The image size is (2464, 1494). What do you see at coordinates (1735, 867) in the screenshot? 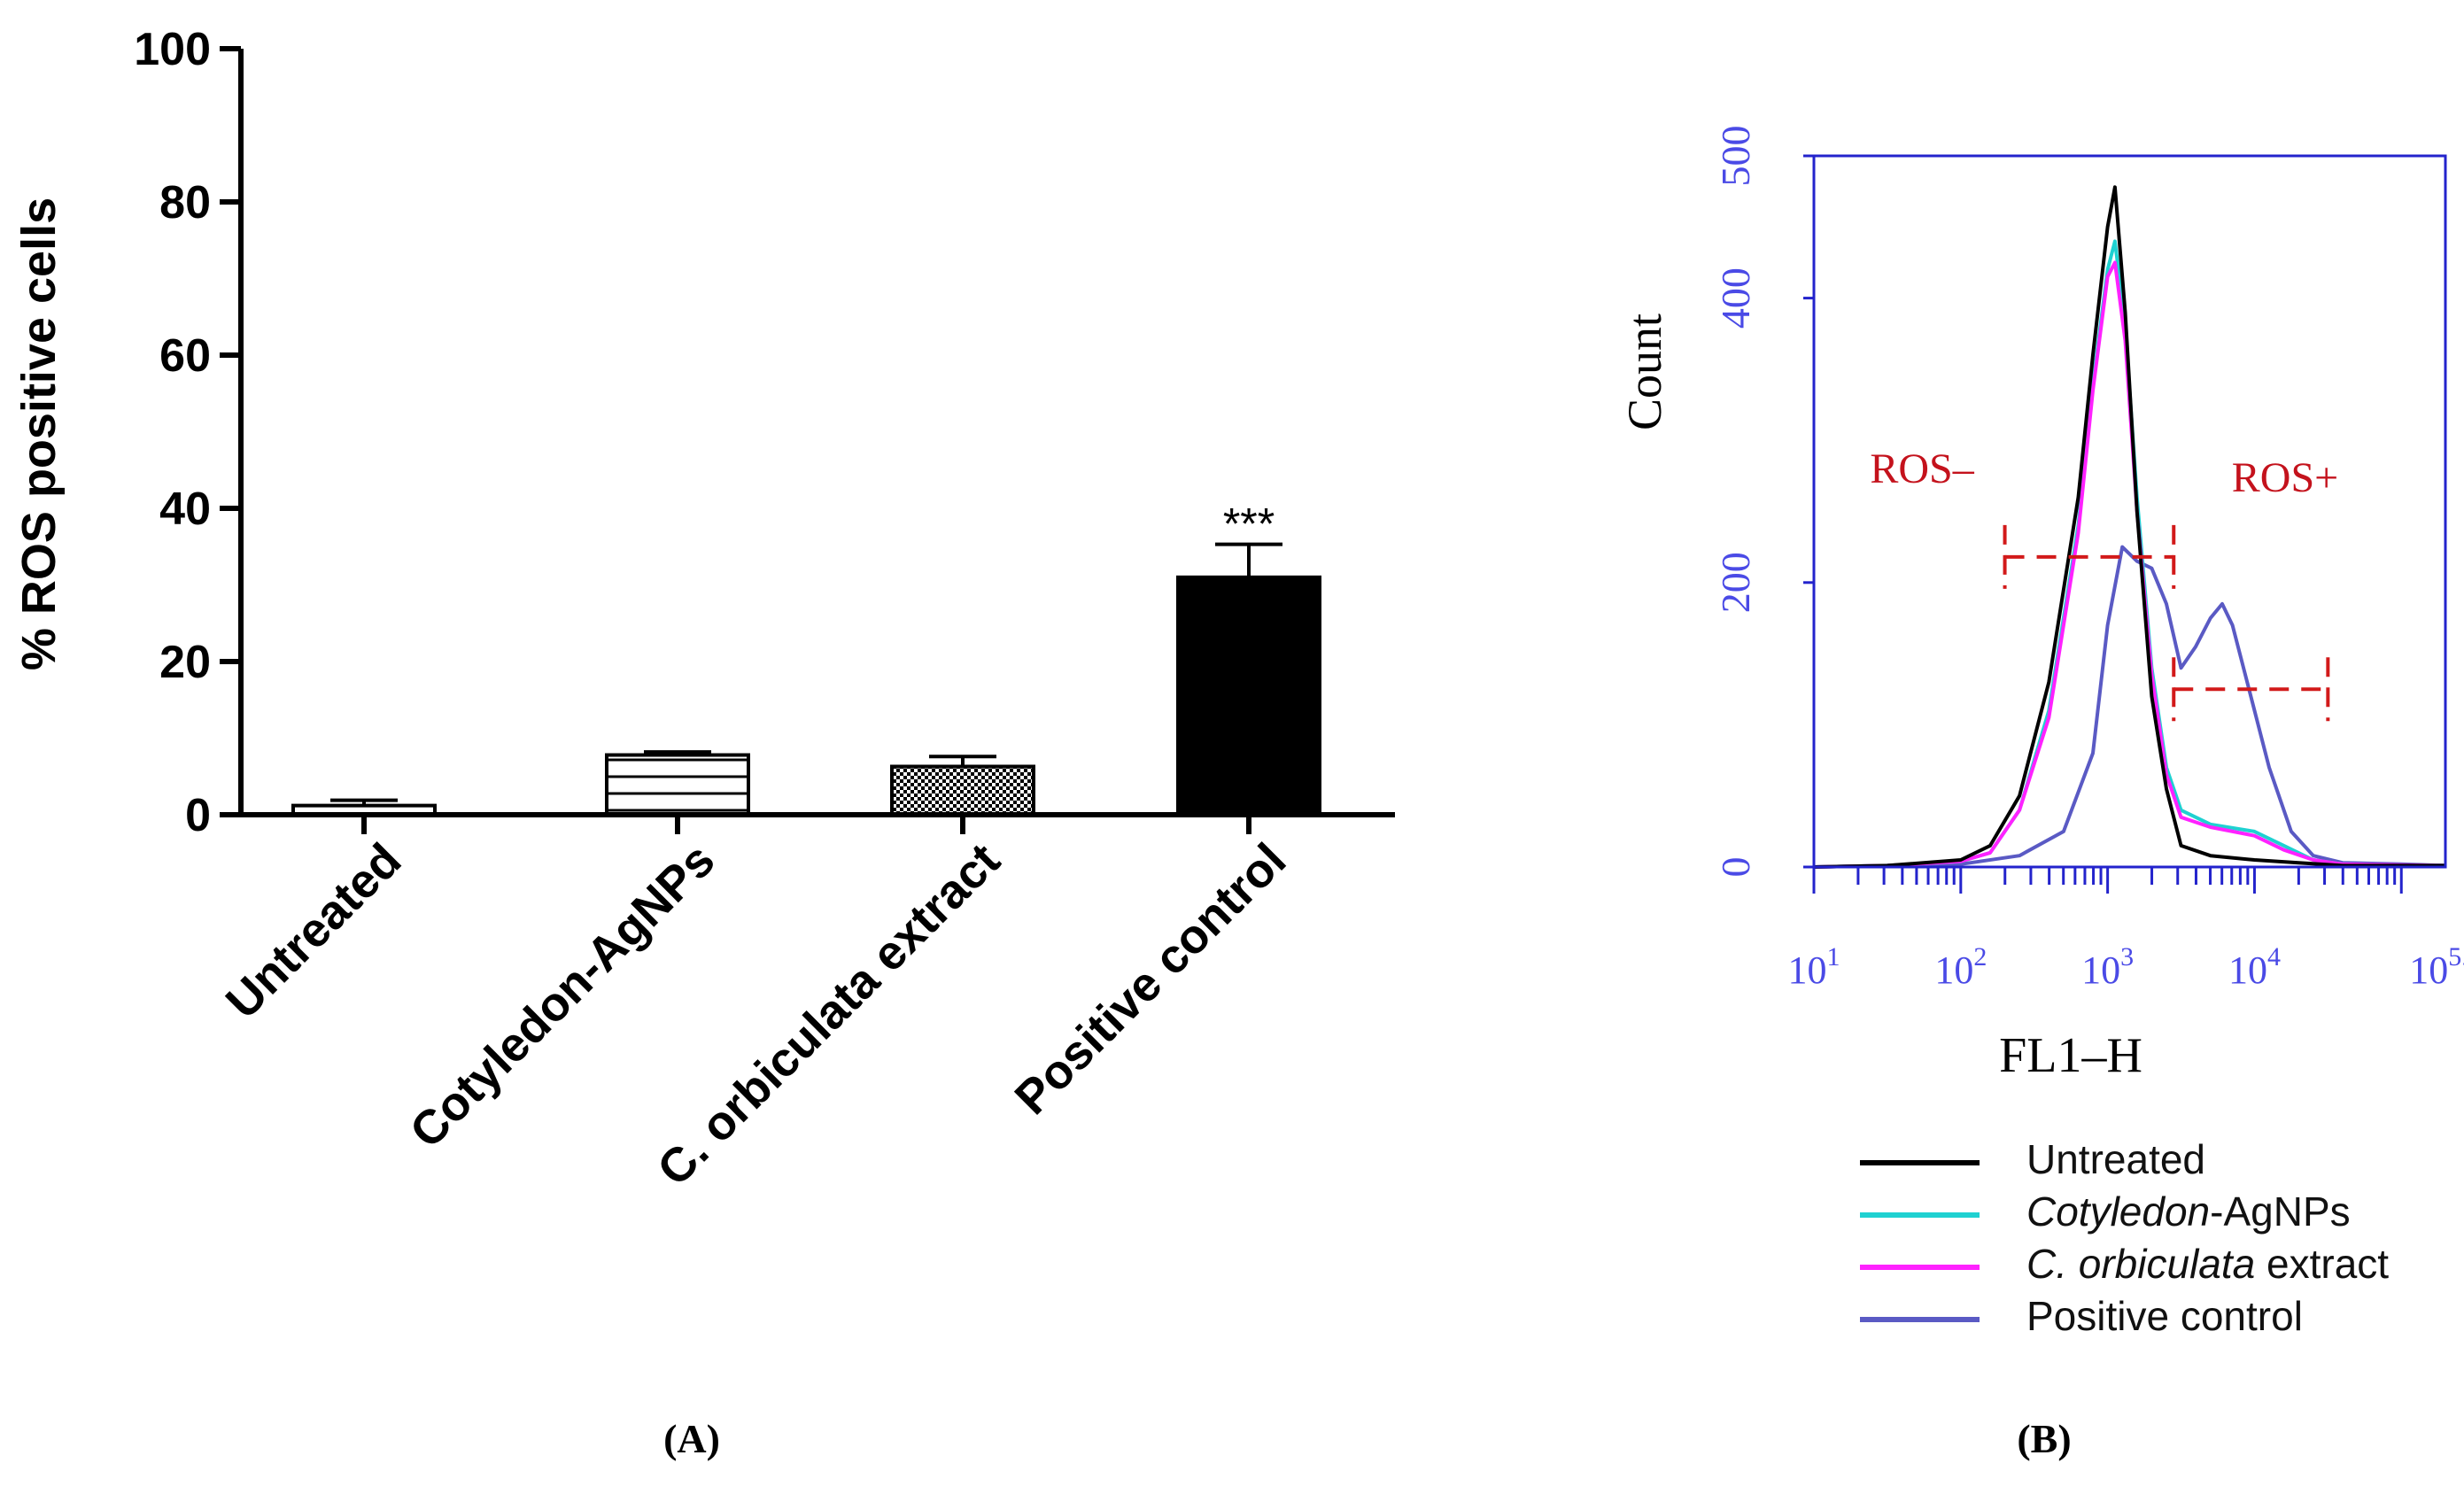
I see `histogram-y-tick-label: 0` at bounding box center [1735, 867].